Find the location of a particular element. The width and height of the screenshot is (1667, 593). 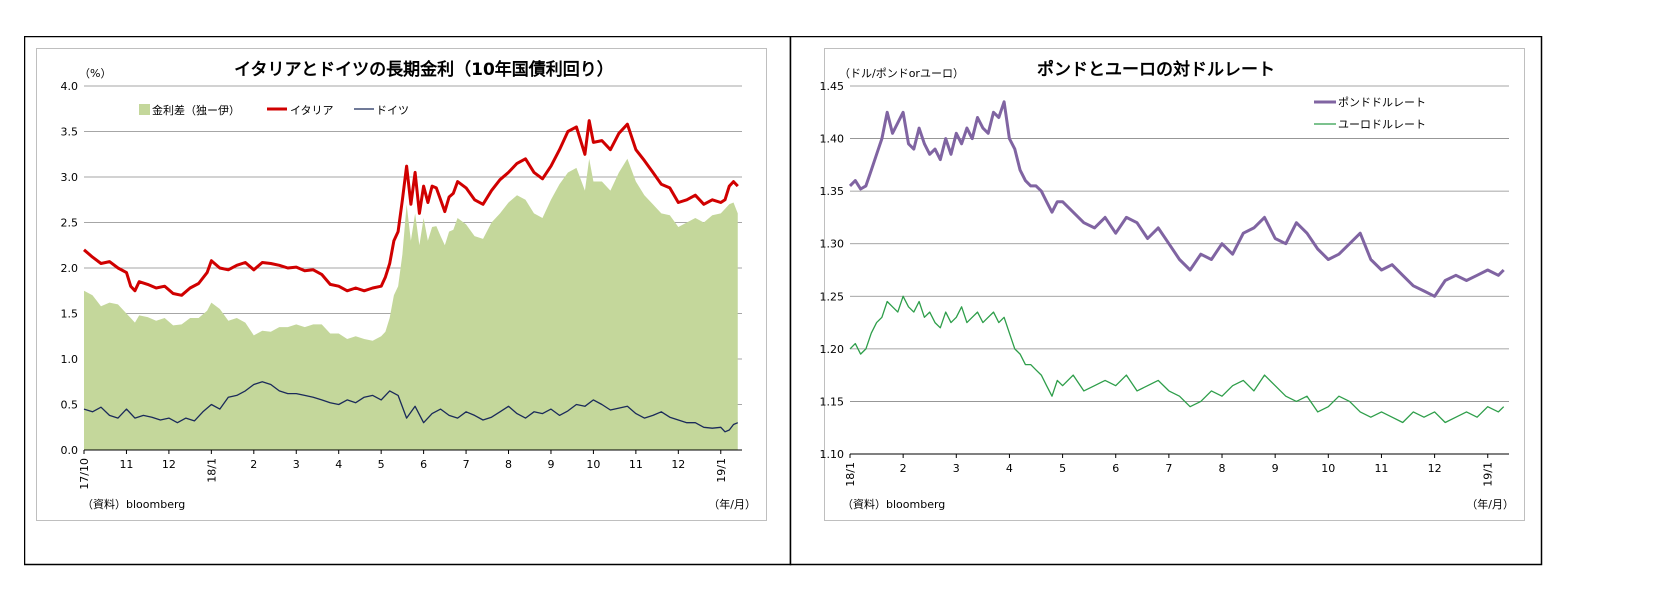

chart-right-title: ポンドとユーロの対ドルレート is located at coordinates (1156, 69).